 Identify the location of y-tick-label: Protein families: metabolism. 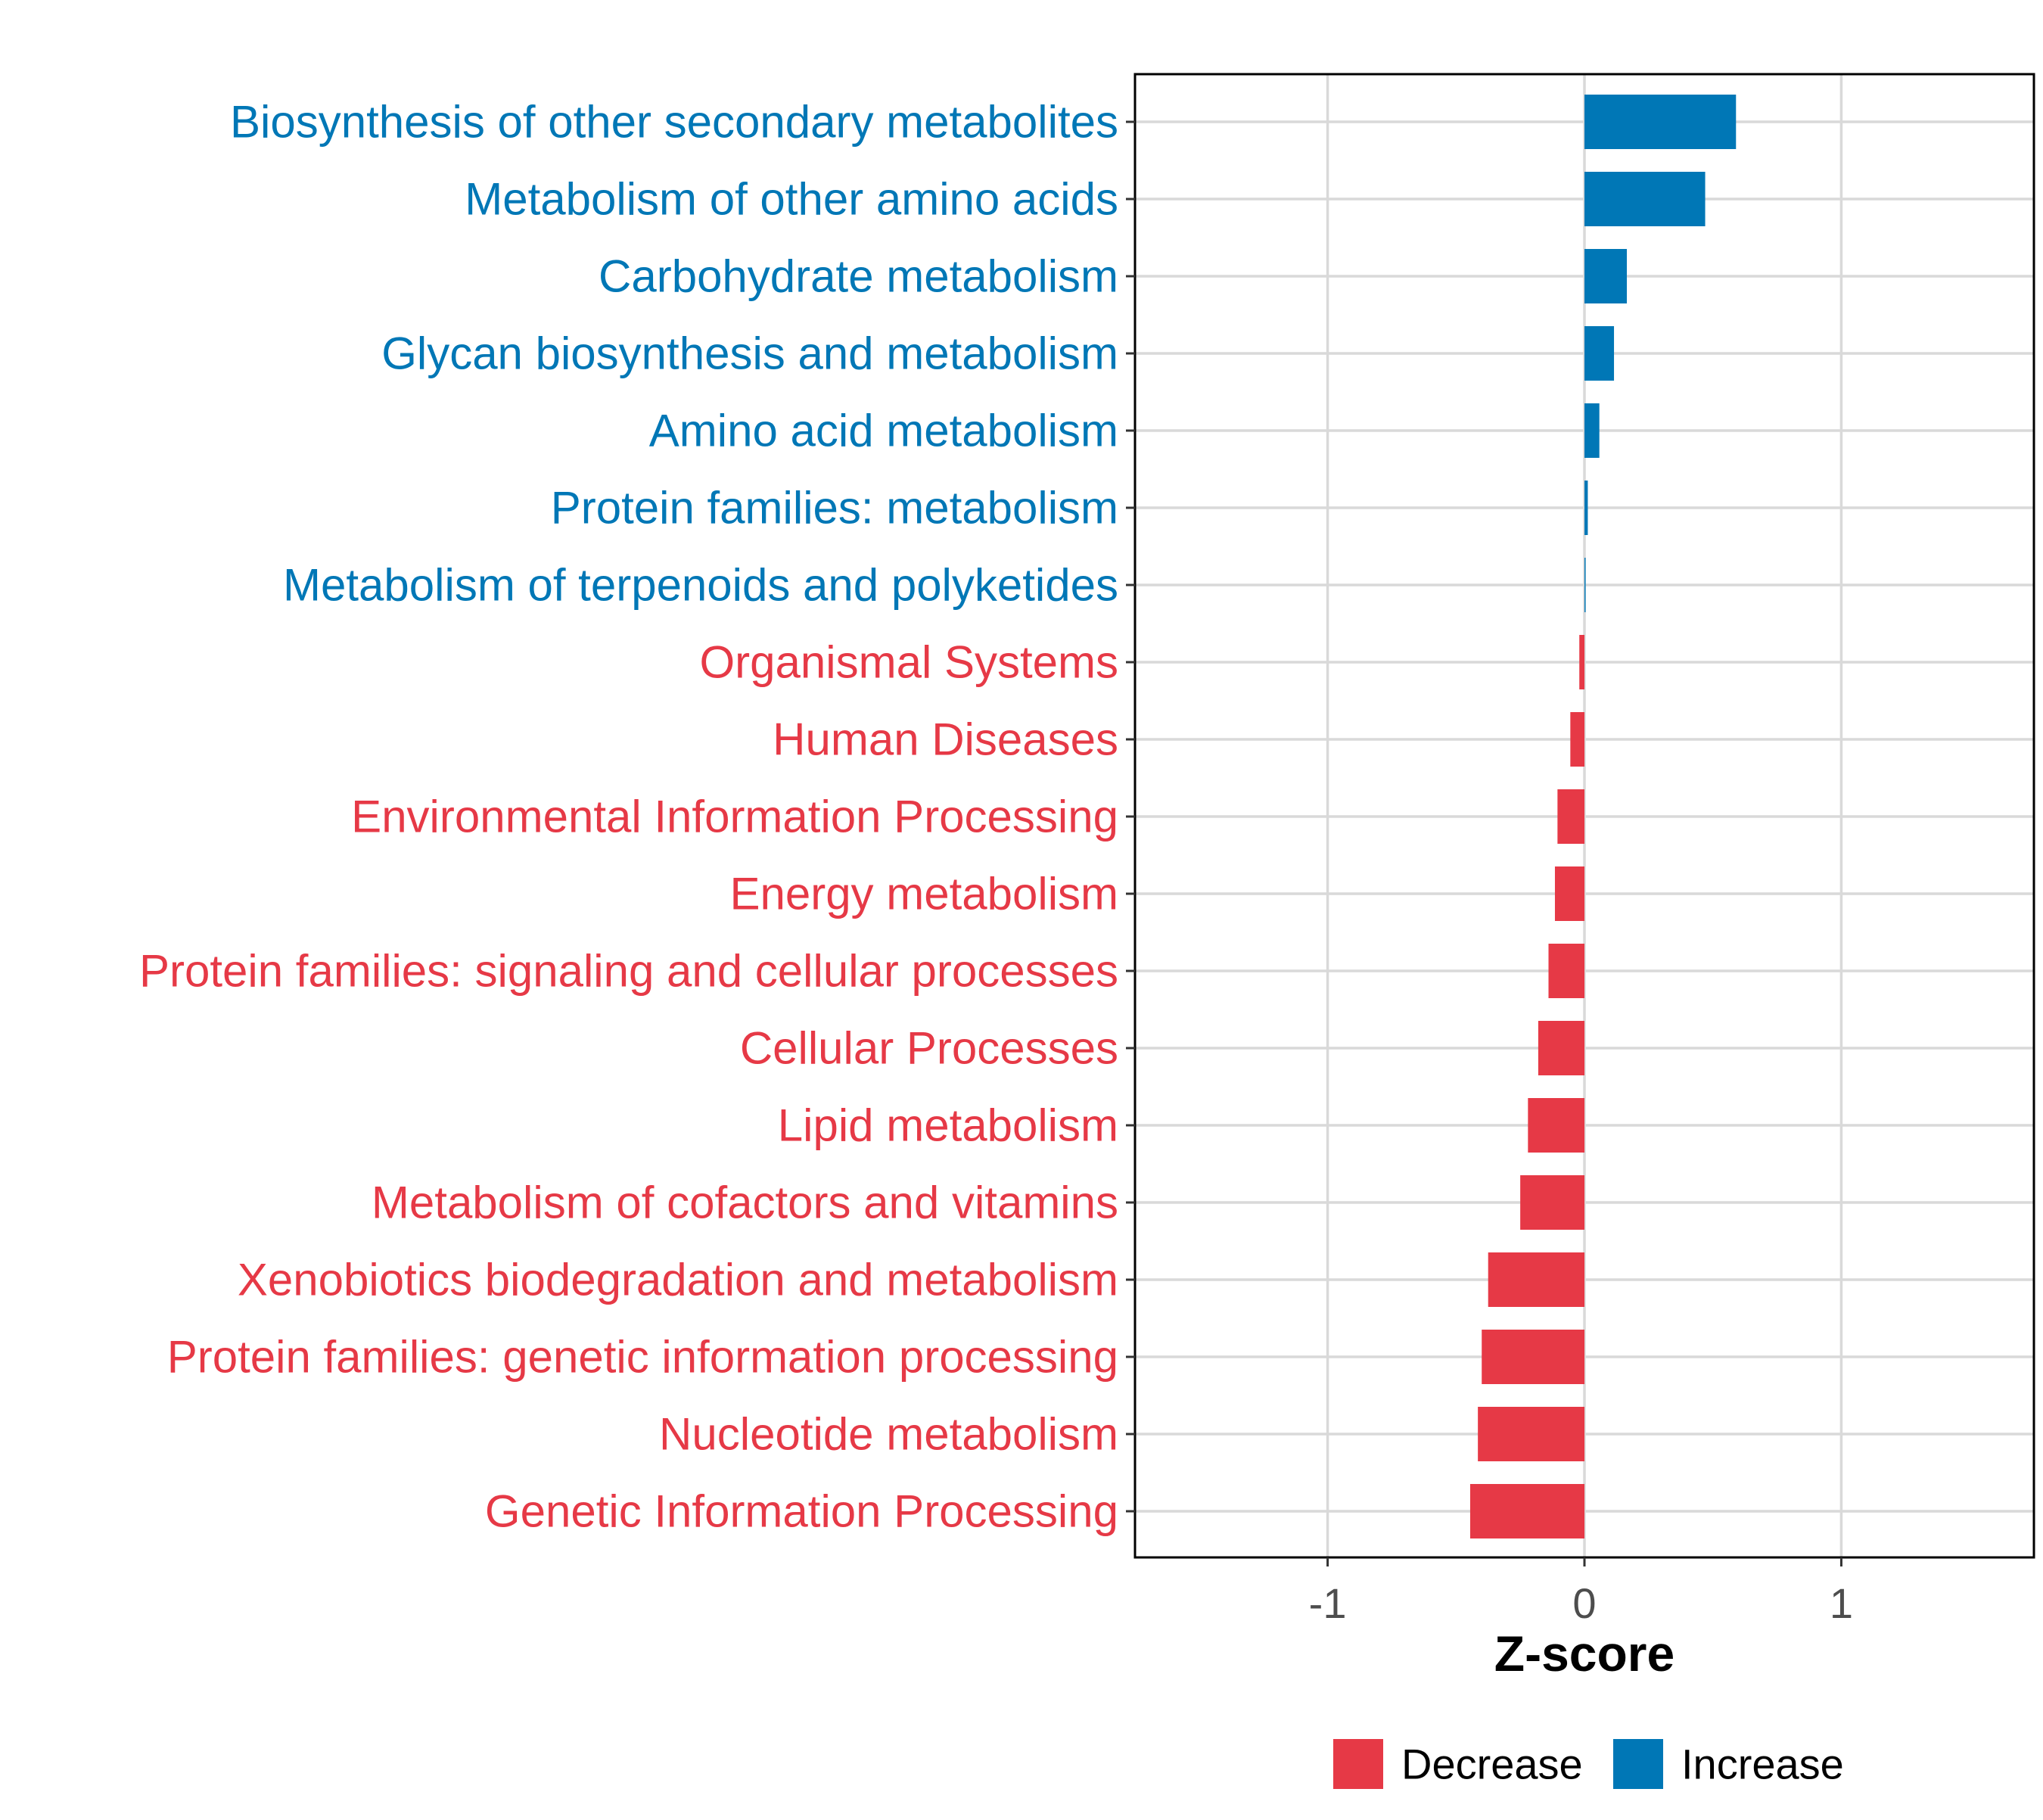
(835, 508).